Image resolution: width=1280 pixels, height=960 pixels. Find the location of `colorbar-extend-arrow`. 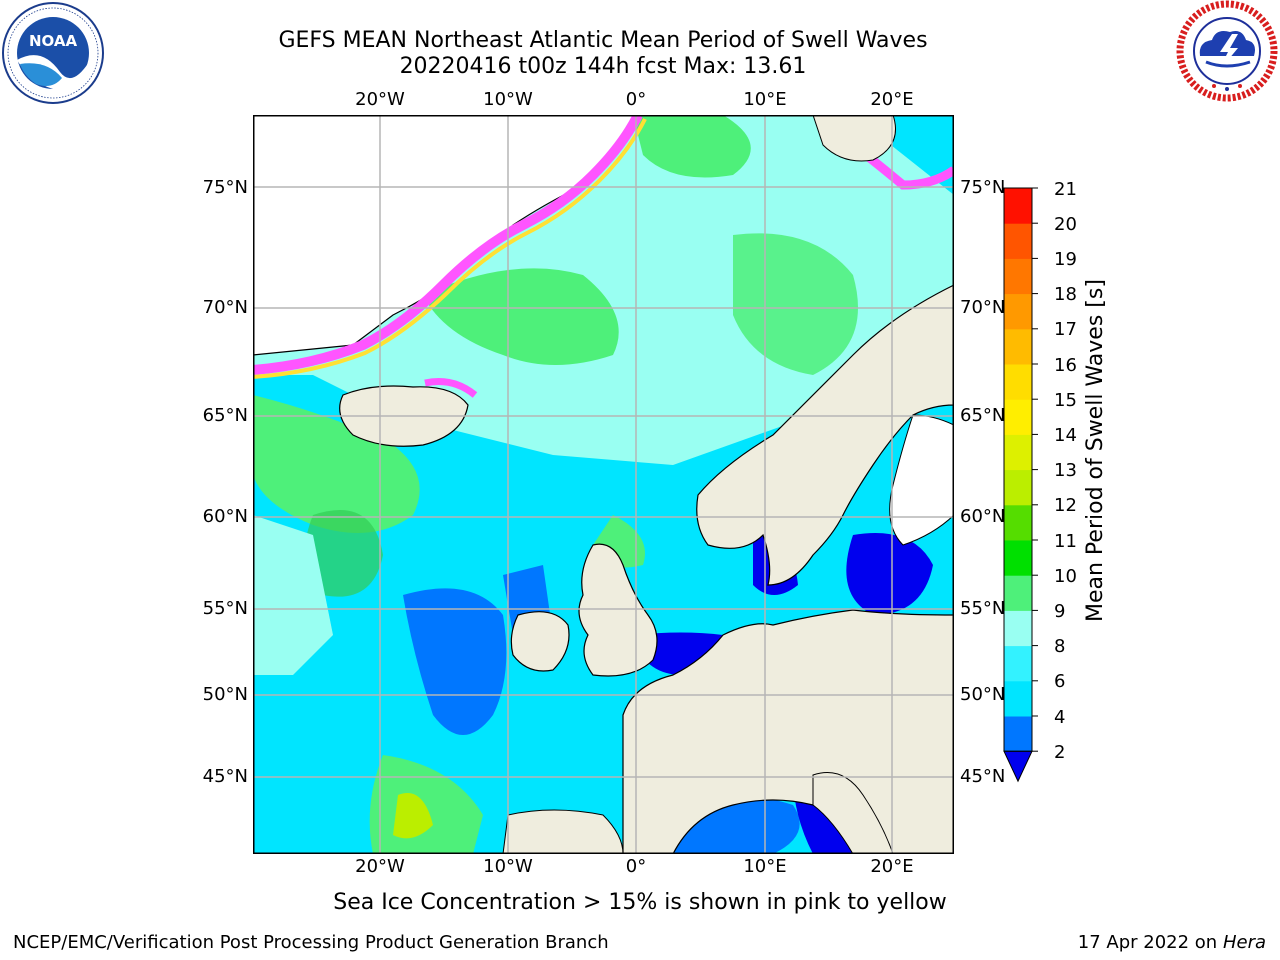

colorbar-extend-arrow is located at coordinates (1018, 766).